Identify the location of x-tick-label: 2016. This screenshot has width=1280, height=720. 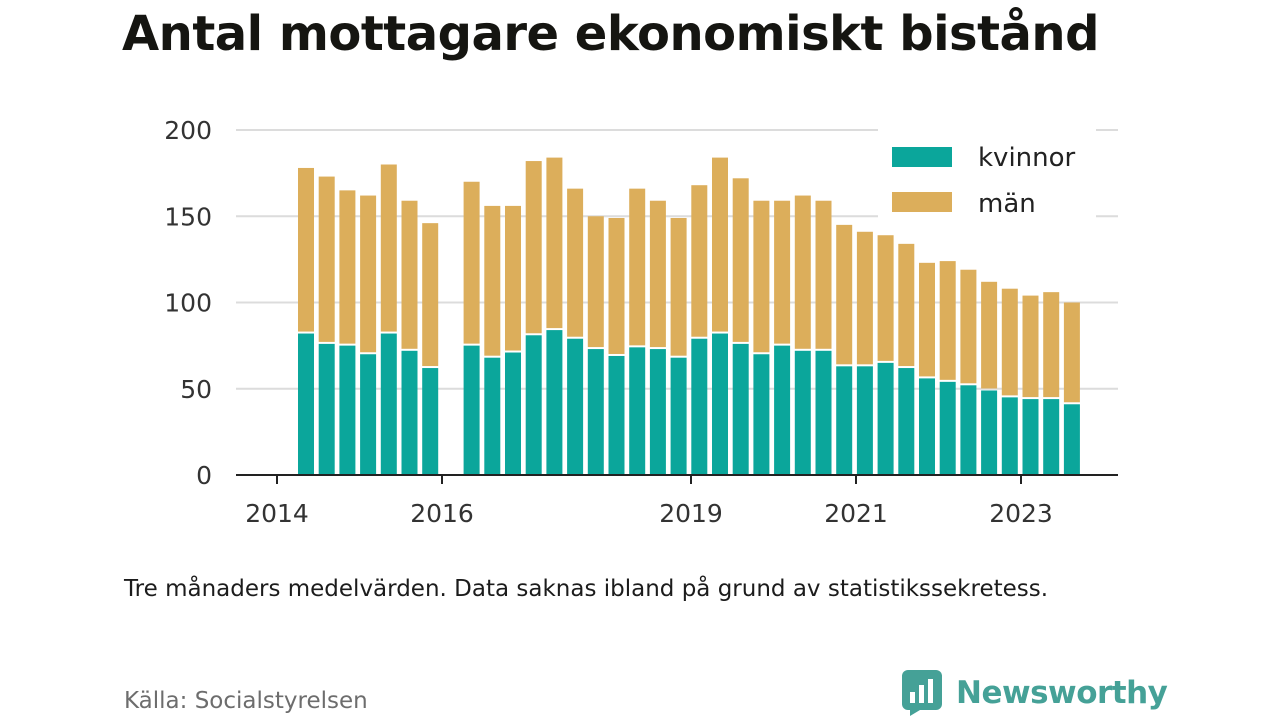
(442, 513).